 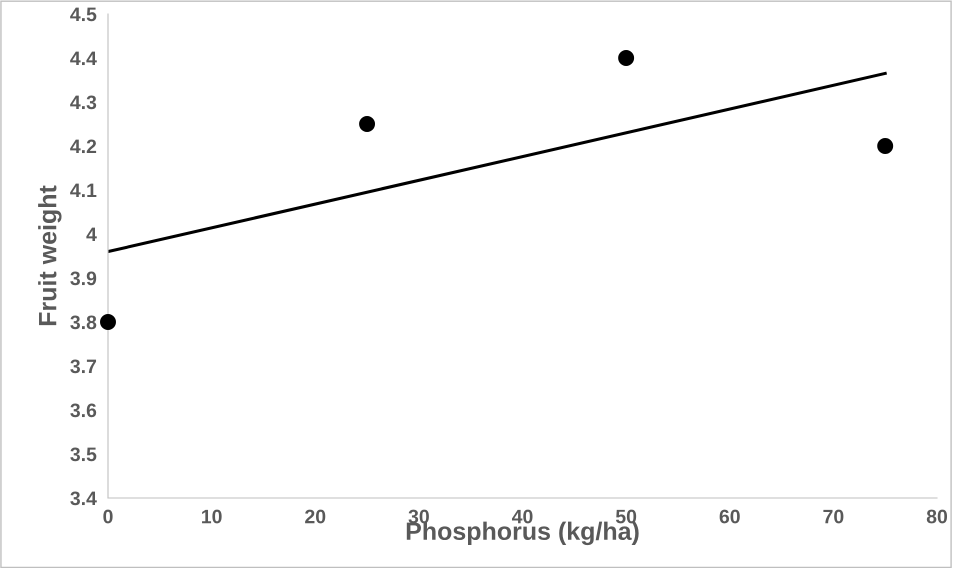 What do you see at coordinates (108, 517) in the screenshot?
I see `x-tick-label: 0` at bounding box center [108, 517].